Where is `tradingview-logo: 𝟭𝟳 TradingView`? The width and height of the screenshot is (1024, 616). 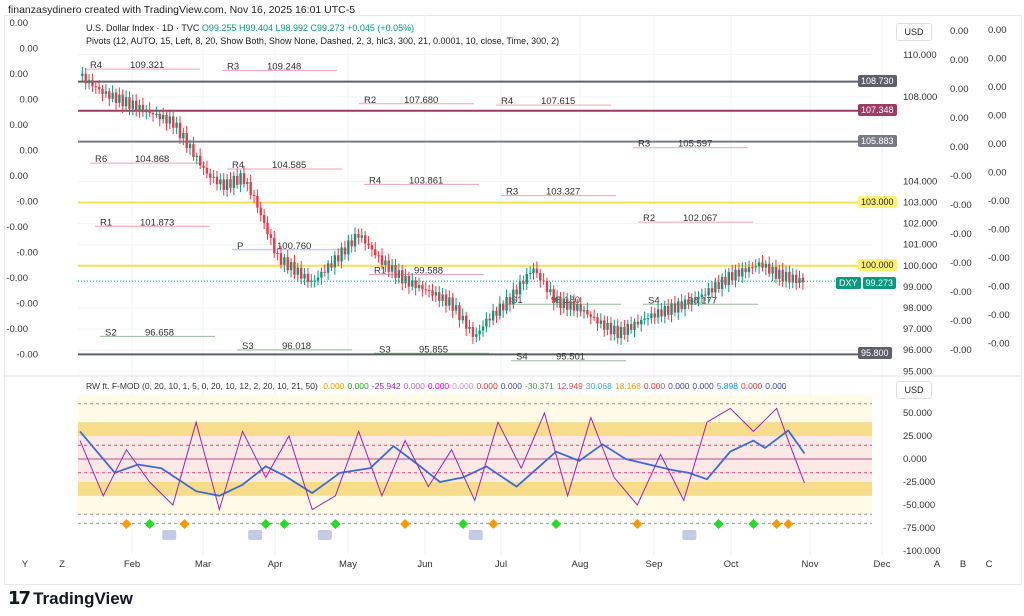
tradingview-logo: 𝟭𝟳 TradingView is located at coordinates (70, 598).